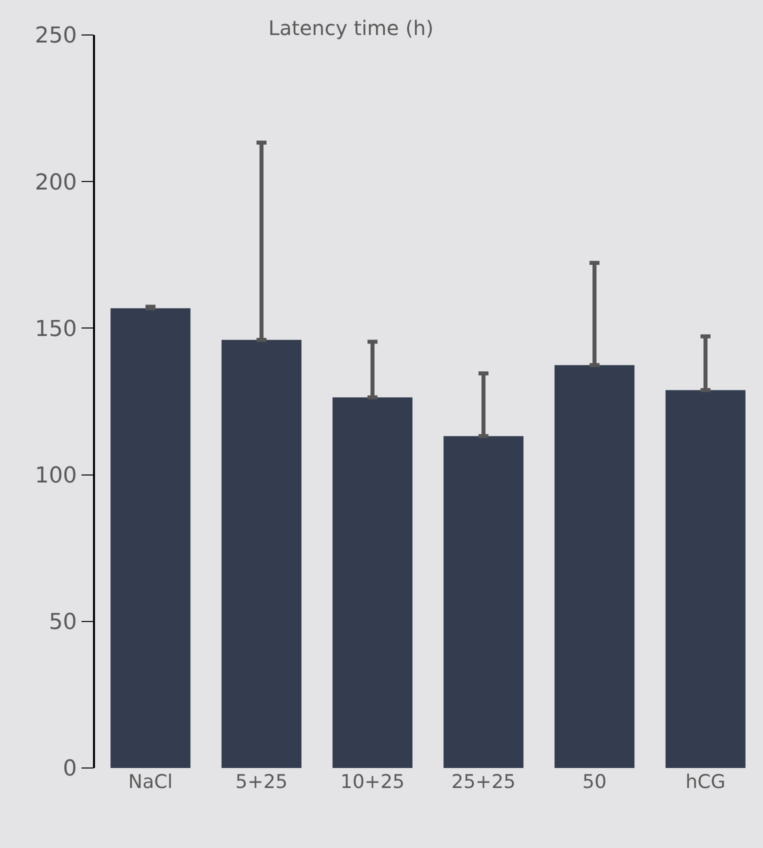  Describe the element at coordinates (62, 623) in the screenshot. I see `y-tick-label: 50` at that location.